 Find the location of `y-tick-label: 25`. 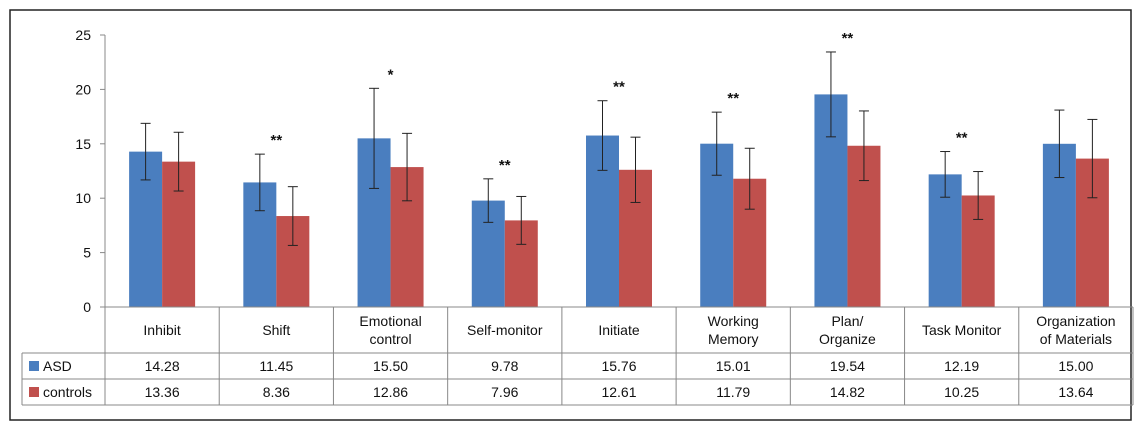

y-tick-label: 25 is located at coordinates (83, 35).